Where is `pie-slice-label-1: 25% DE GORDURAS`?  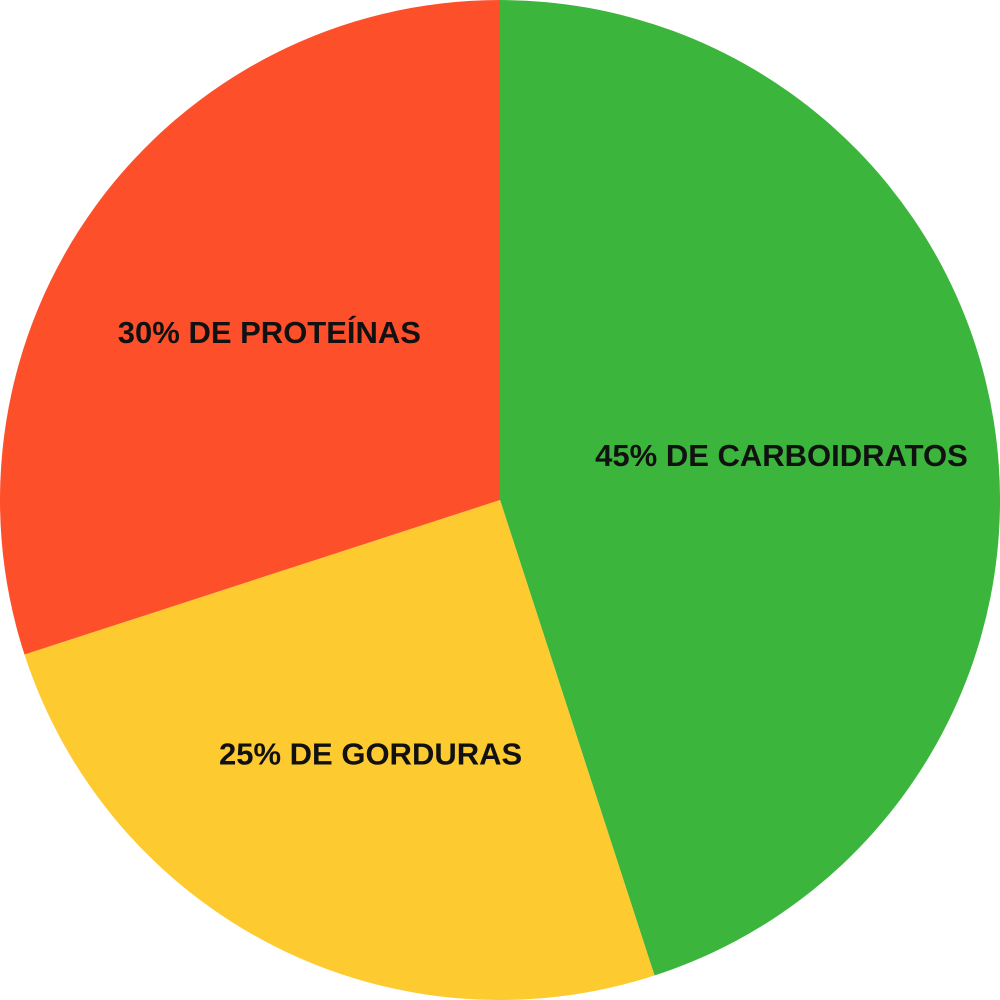 pie-slice-label-1: 25% DE GORDURAS is located at coordinates (370, 753).